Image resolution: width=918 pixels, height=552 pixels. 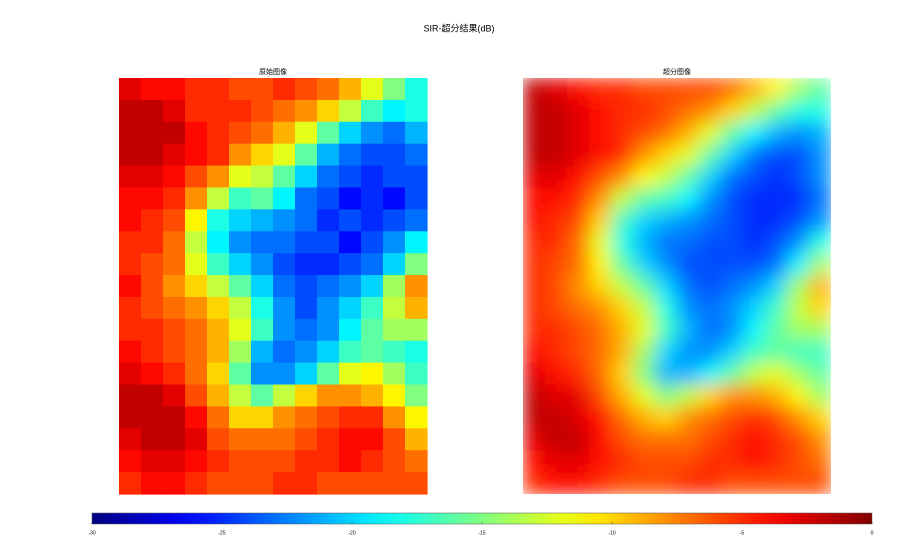 What do you see at coordinates (611, 533) in the screenshot?
I see `colorbar-tick-label: -10` at bounding box center [611, 533].